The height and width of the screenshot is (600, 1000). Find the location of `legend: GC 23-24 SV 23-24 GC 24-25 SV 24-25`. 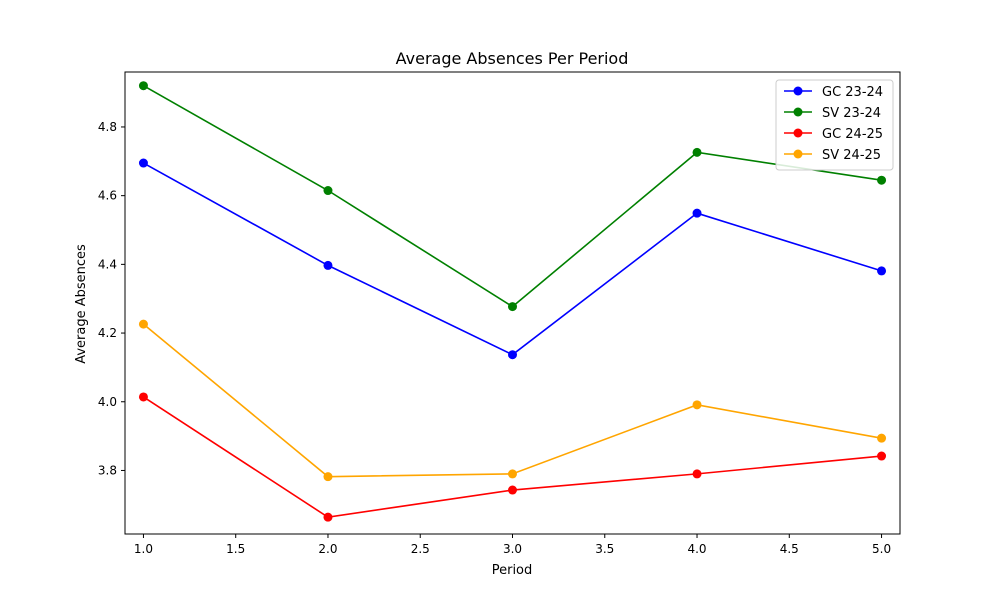

legend: GC 23-24 SV 23-24 GC 24-25 SV 24-25 is located at coordinates (834, 125).